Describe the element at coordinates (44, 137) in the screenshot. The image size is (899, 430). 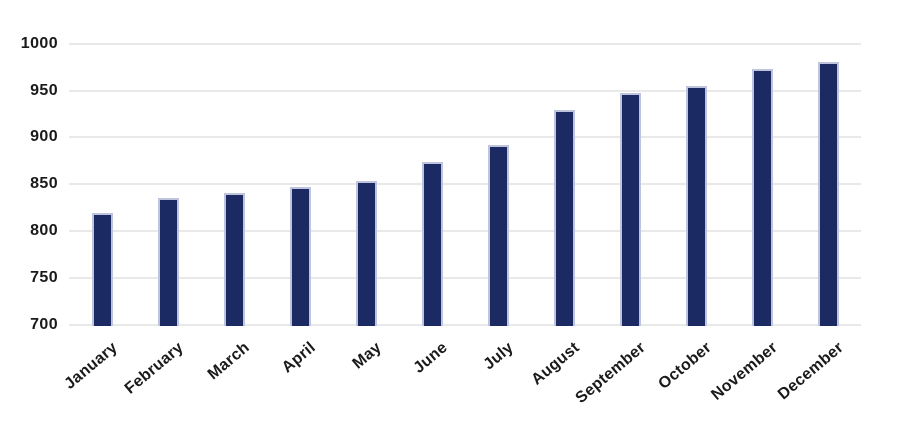
I see `y-axis-tick-label: 900` at that location.